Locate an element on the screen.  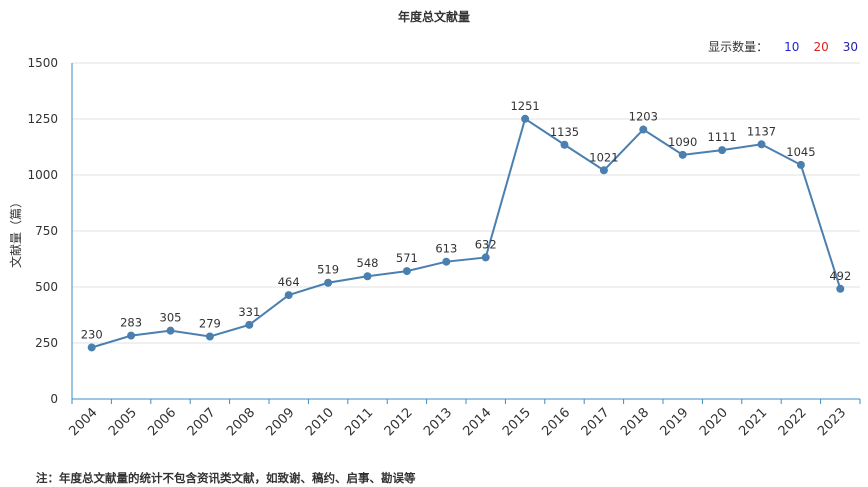
x-tick-label: 2012 is located at coordinates (399, 422).